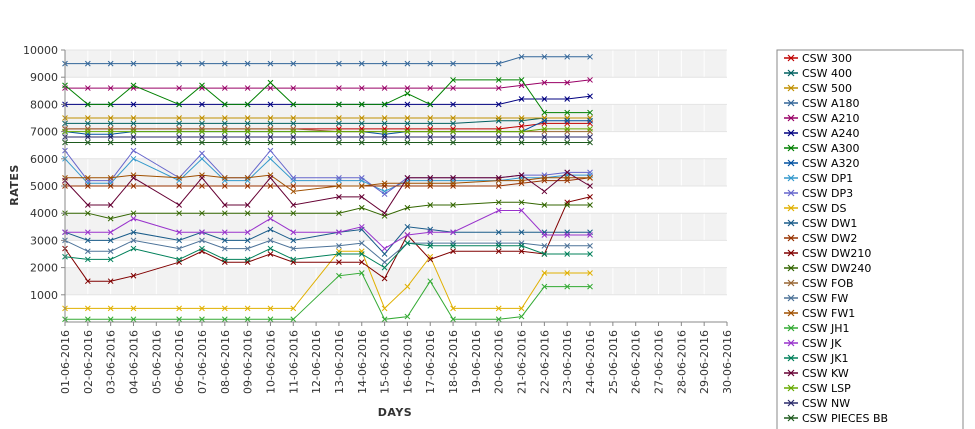  What do you see at coordinates (111, 362) in the screenshot?
I see `x-tick-label: 03-06-2016` at bounding box center [111, 362].